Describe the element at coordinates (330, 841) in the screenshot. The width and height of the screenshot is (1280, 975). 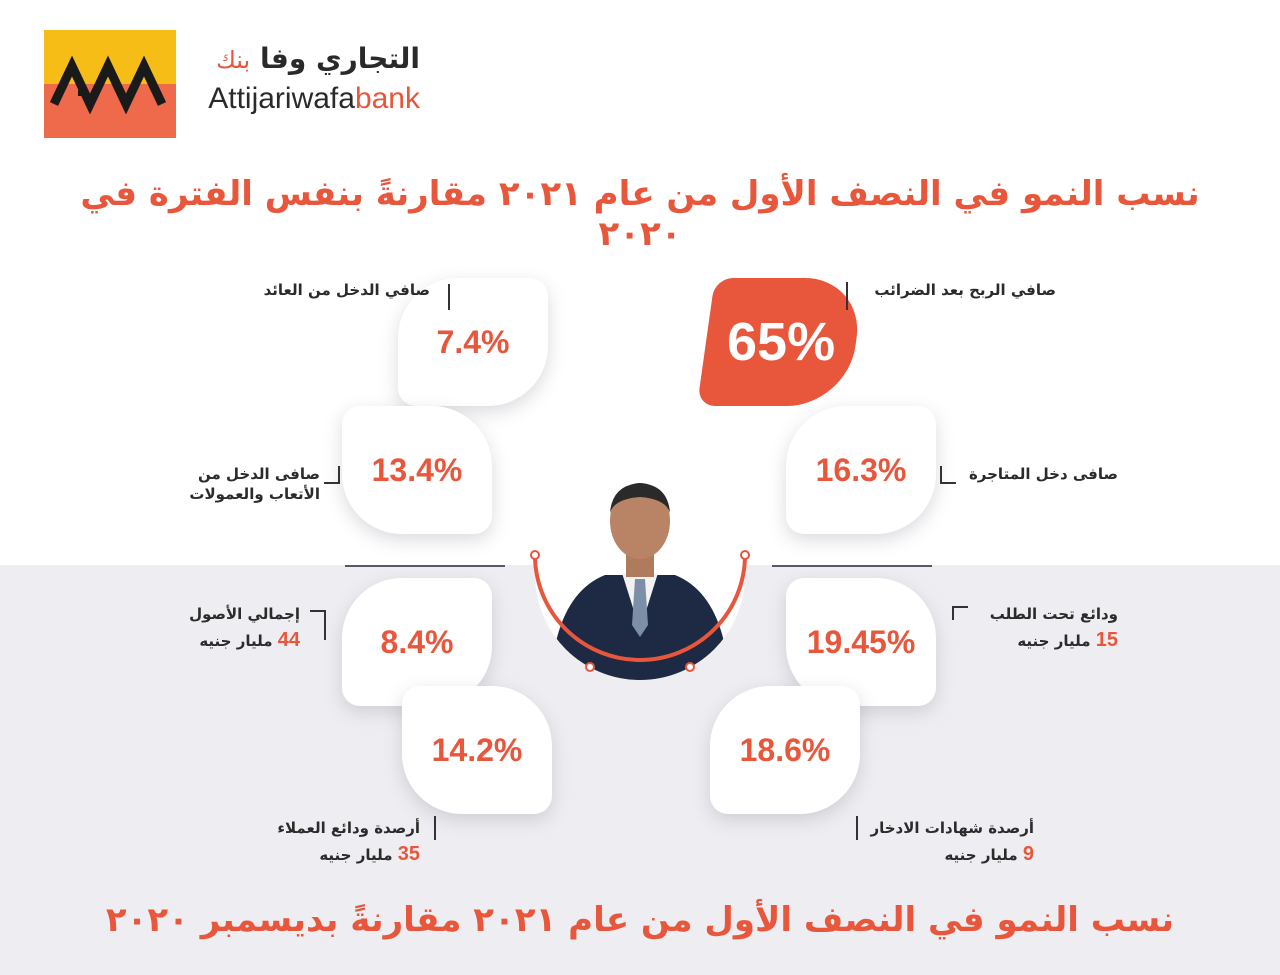
I see `customer-deposits-label: أرصدة ودائع العملاء 35 مليار جنيه` at that location.